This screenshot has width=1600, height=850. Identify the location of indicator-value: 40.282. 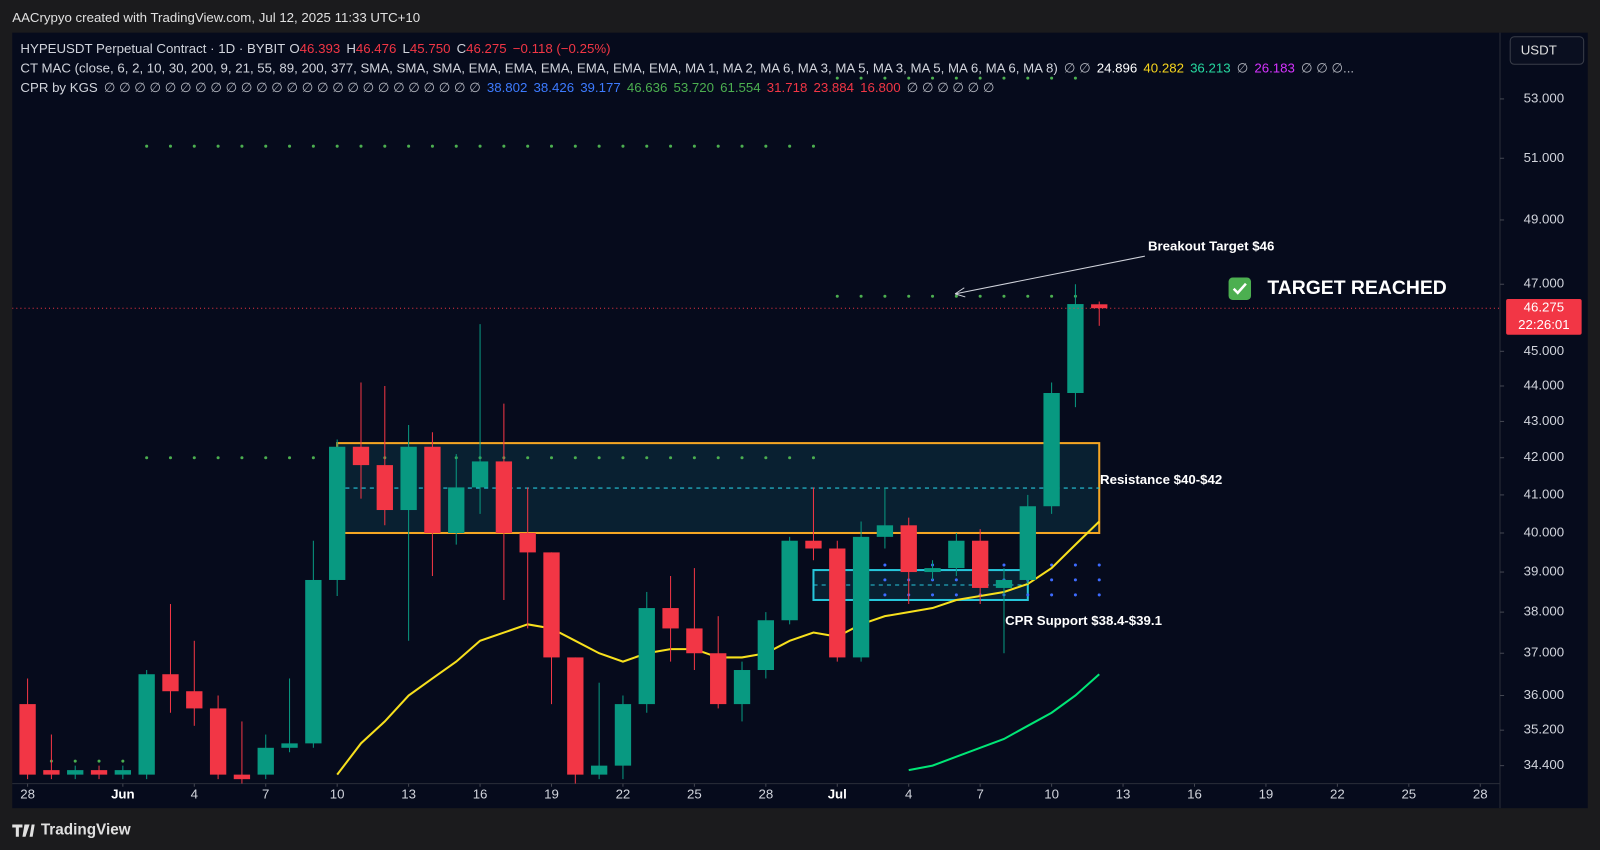
(1163, 67).